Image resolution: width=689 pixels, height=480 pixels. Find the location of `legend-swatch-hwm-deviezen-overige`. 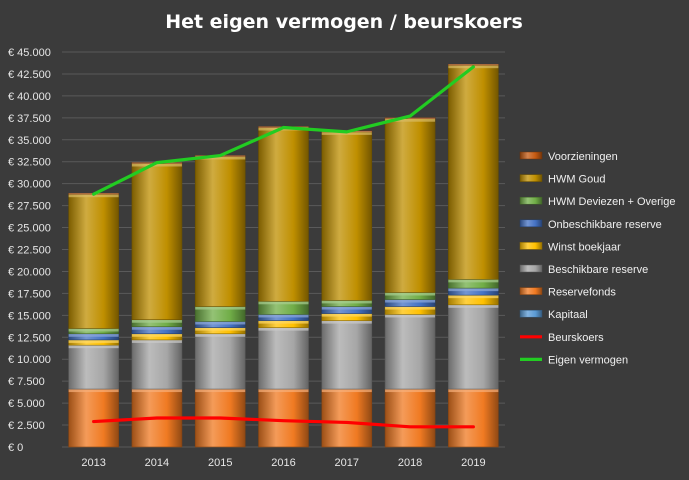

legend-swatch-hwm-deviezen-overige is located at coordinates (531, 200).